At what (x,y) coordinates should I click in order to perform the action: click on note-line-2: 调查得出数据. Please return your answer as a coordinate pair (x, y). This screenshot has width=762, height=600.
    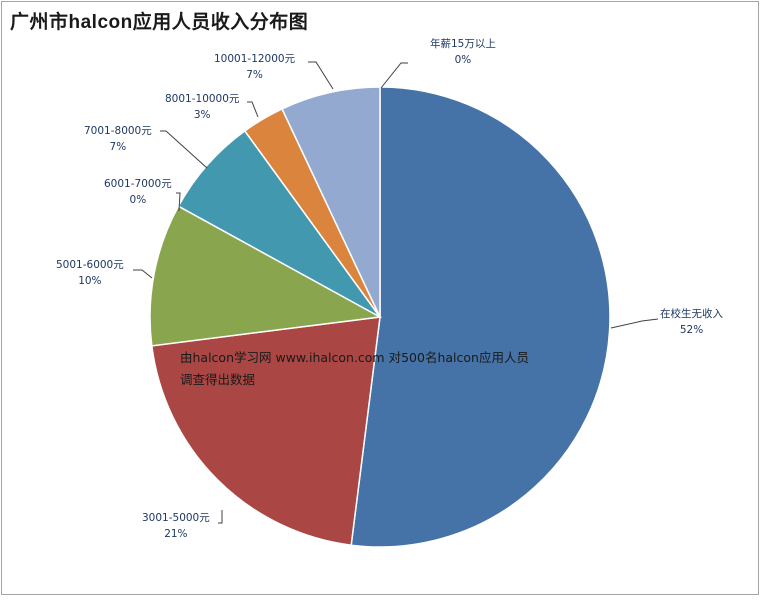
    Looking at the image, I should click on (218, 379).